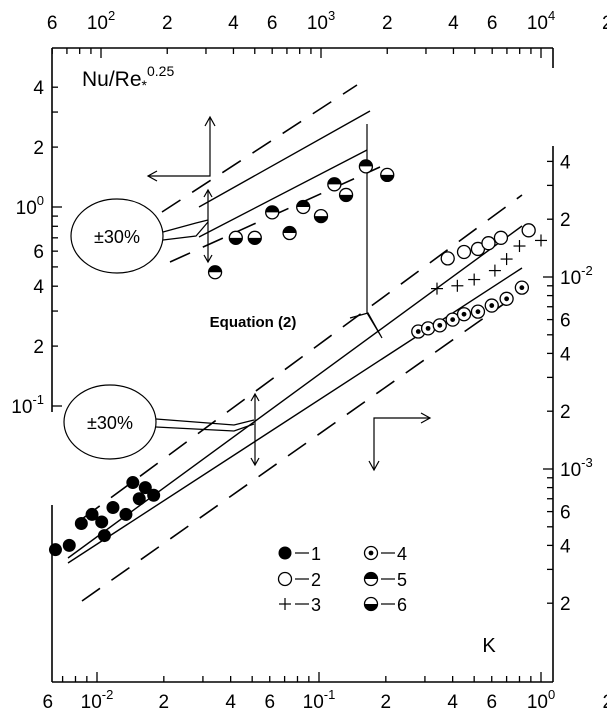  I want to click on series-half-top, so click(290, 219).